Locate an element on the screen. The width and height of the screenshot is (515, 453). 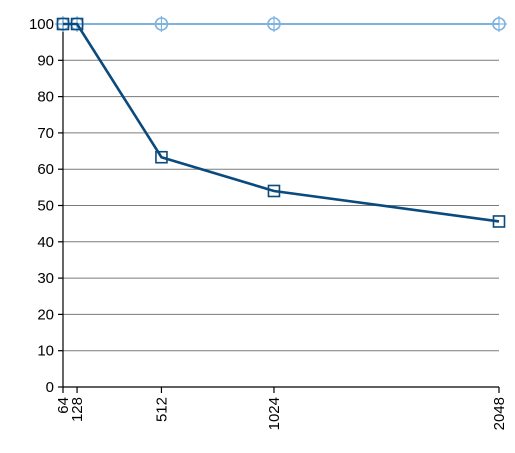
x-tick-label-1024: 1024 is located at coordinates (274, 413).